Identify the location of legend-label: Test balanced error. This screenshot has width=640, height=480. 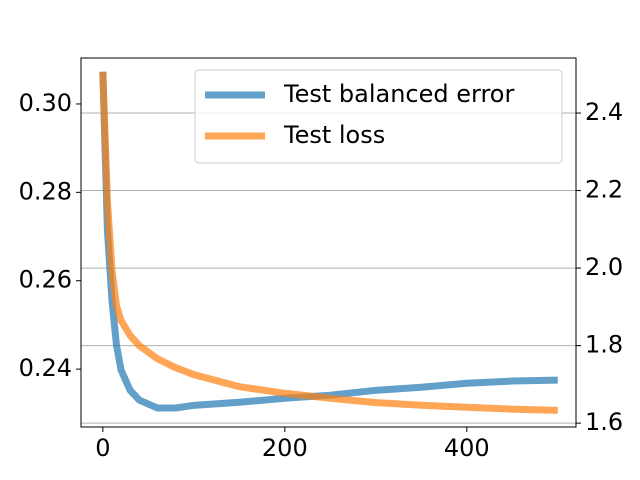
(398, 94).